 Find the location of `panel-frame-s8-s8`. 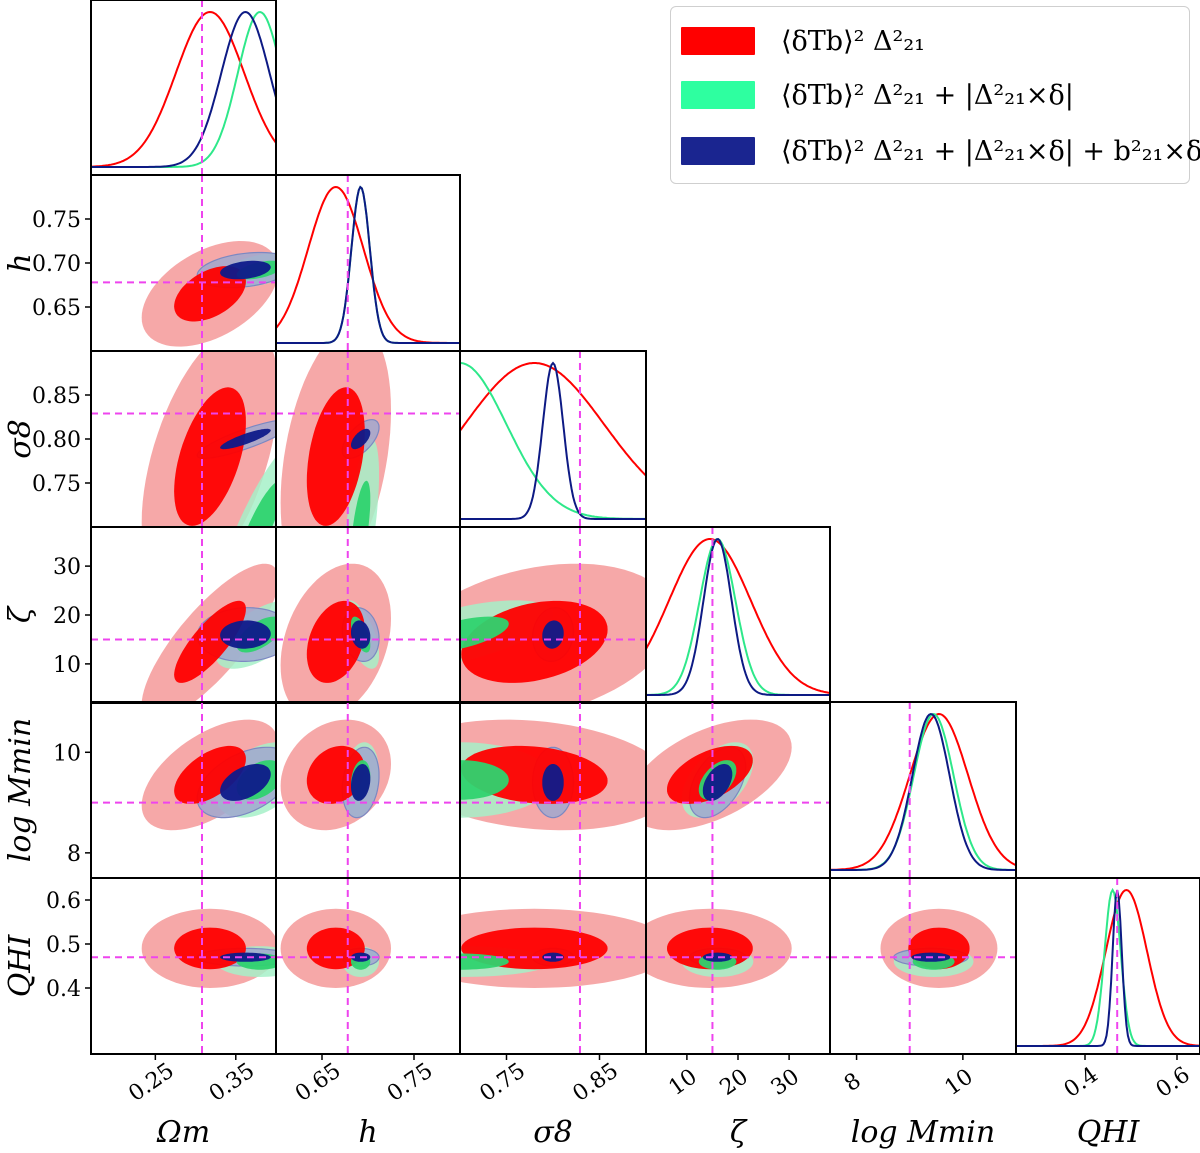

panel-frame-s8-s8 is located at coordinates (553, 439).